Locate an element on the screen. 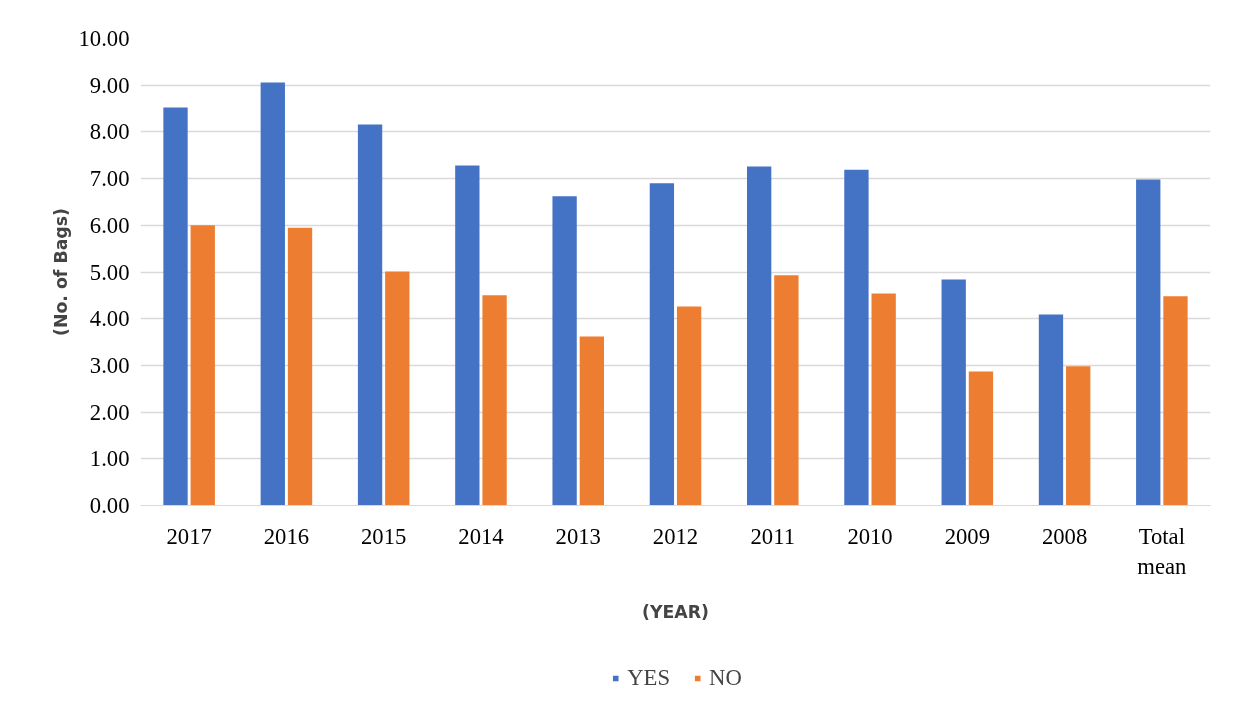 The image size is (1233, 710). x-tick-label: 2008 is located at coordinates (1064, 536).